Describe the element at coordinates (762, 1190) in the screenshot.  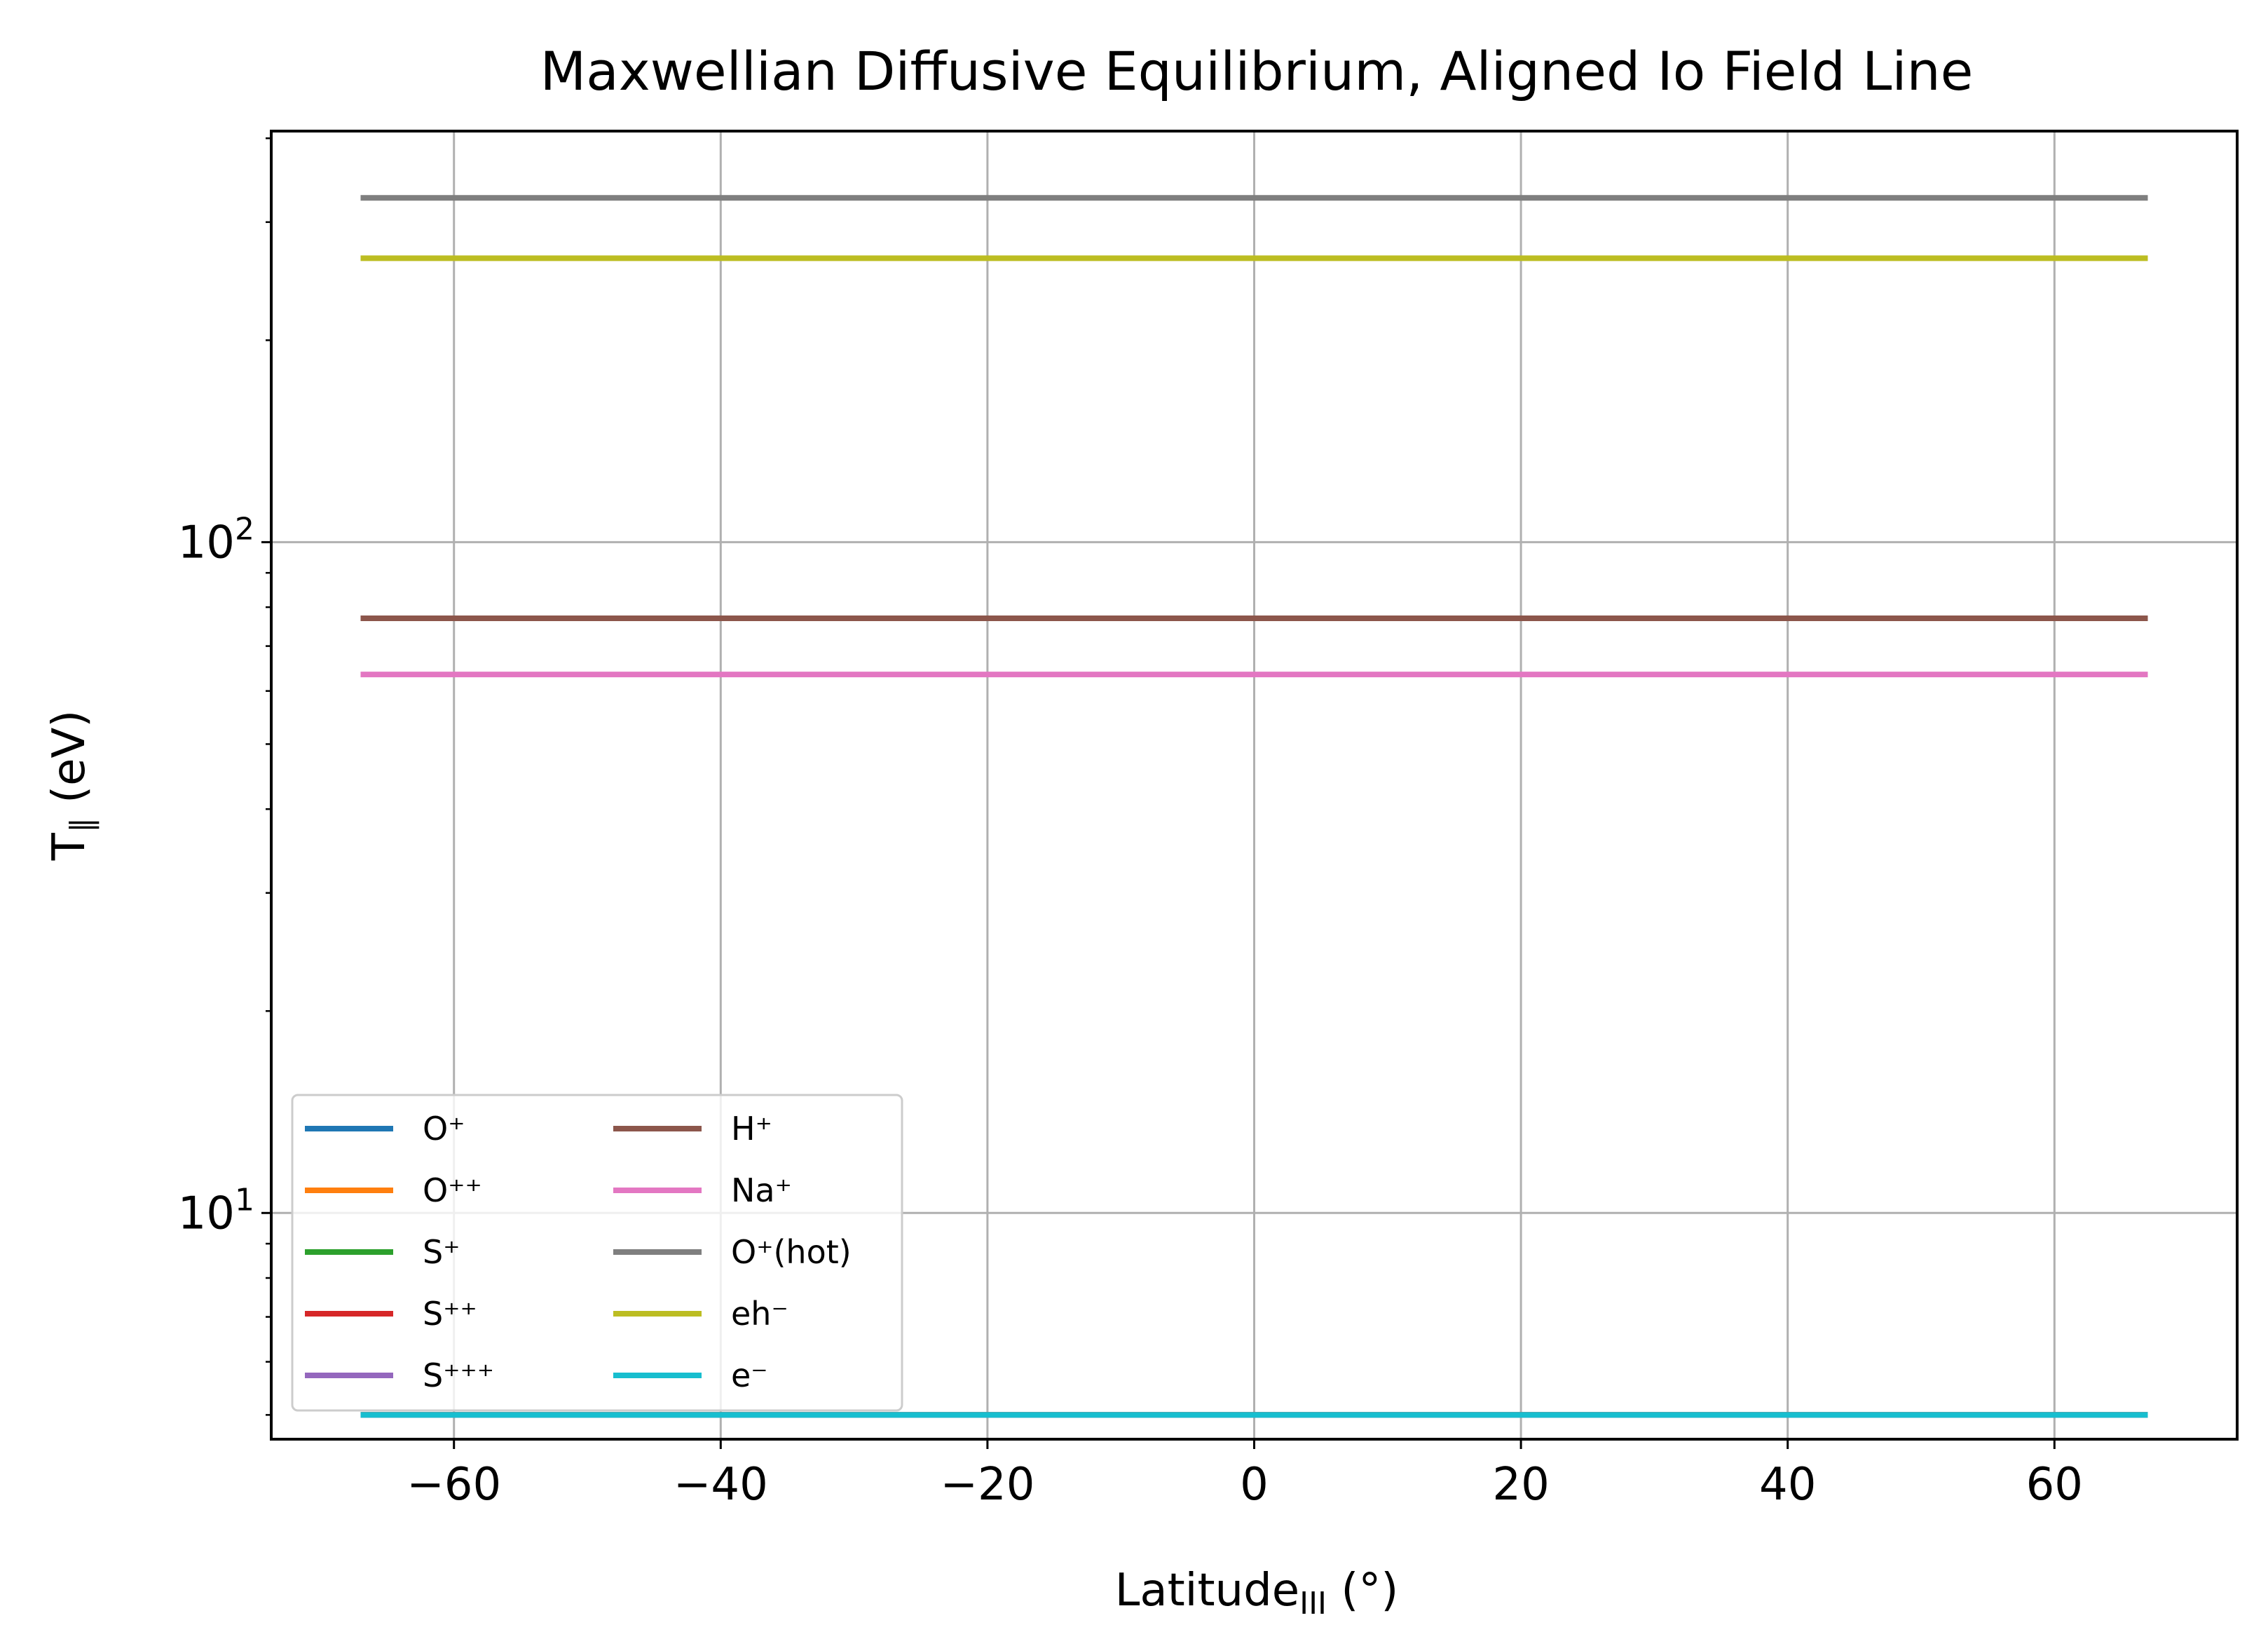
I see `legend-label: Na⁺` at that location.